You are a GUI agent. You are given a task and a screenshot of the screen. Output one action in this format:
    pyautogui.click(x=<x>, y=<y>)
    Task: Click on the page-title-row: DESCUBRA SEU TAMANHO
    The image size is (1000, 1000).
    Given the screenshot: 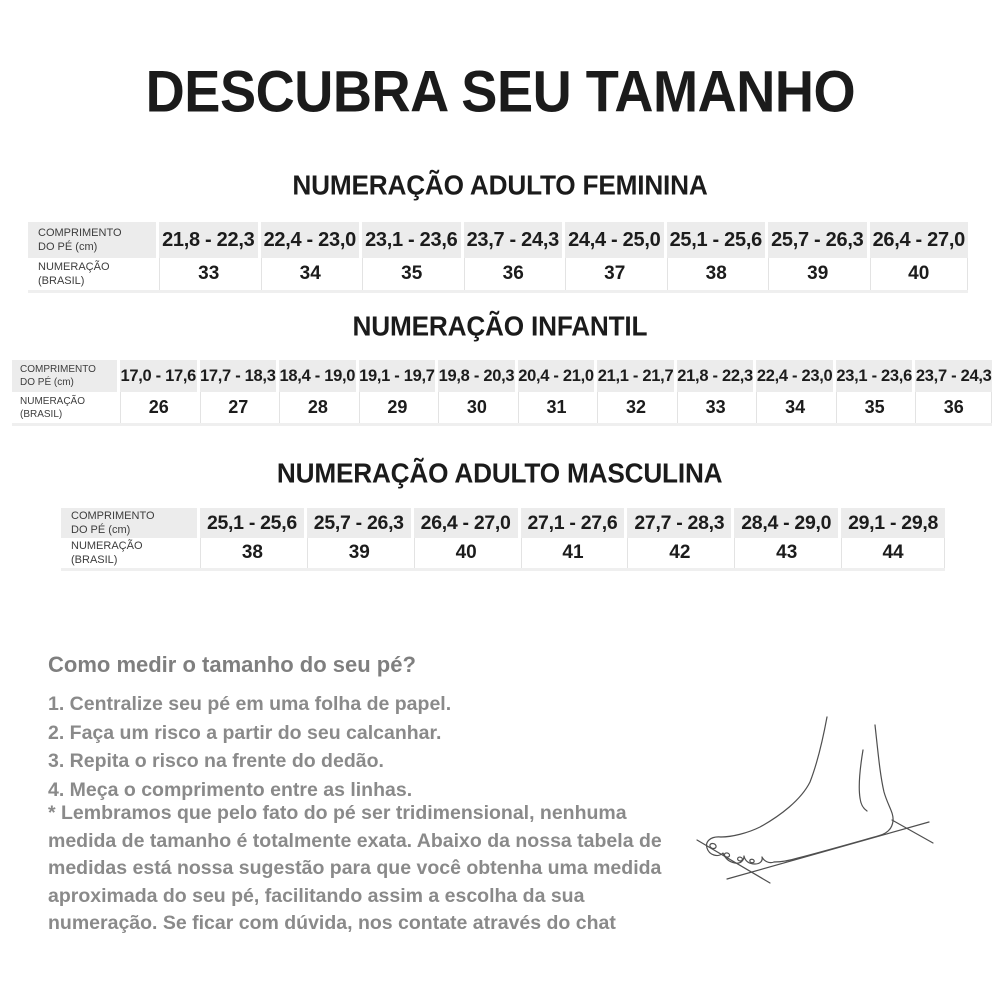 What is the action you would take?
    pyautogui.click(x=500, y=91)
    